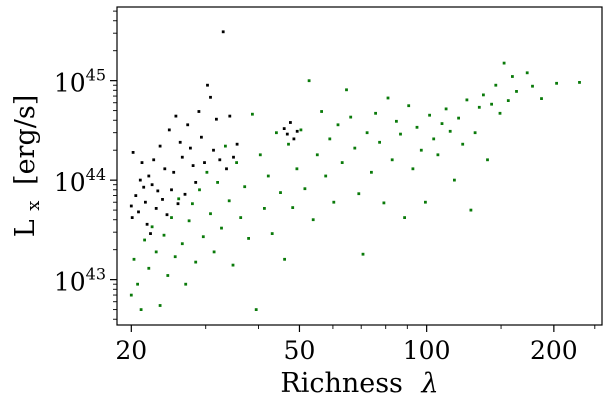 The height and width of the screenshot is (397, 604). What do you see at coordinates (33, 206) in the screenshot?
I see `y-axis-label-subscript: x` at bounding box center [33, 206].